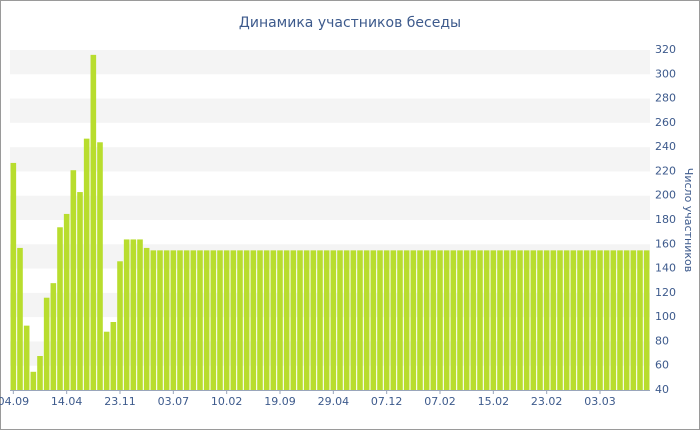 The height and width of the screenshot is (430, 700). What do you see at coordinates (665, 219) in the screenshot?
I see `y-tick-label: 180` at bounding box center [665, 219].